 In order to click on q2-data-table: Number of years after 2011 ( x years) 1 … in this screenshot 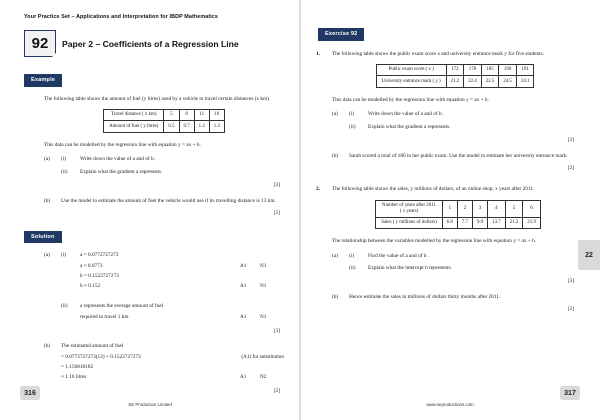, I will do `click(458, 214)`.